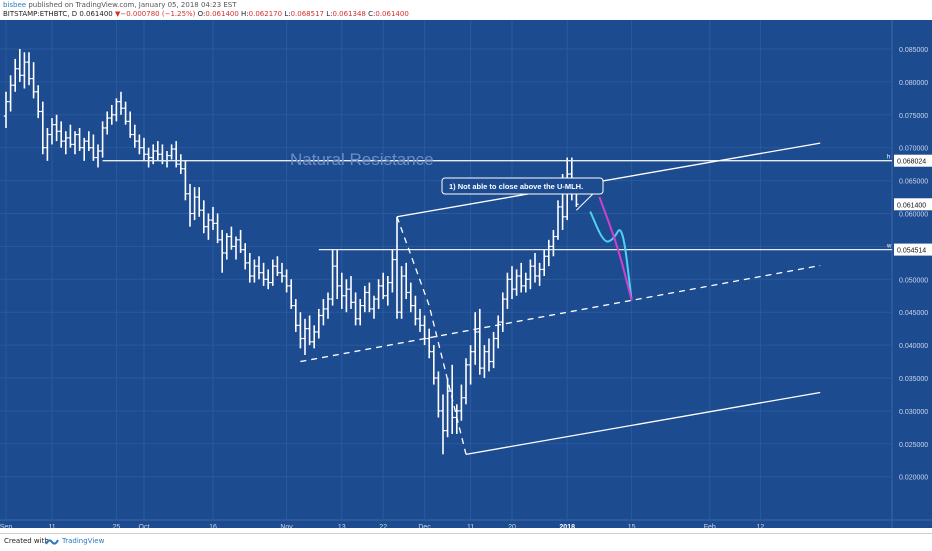  I want to click on price-tick-label: 0.080000, so click(913, 83).